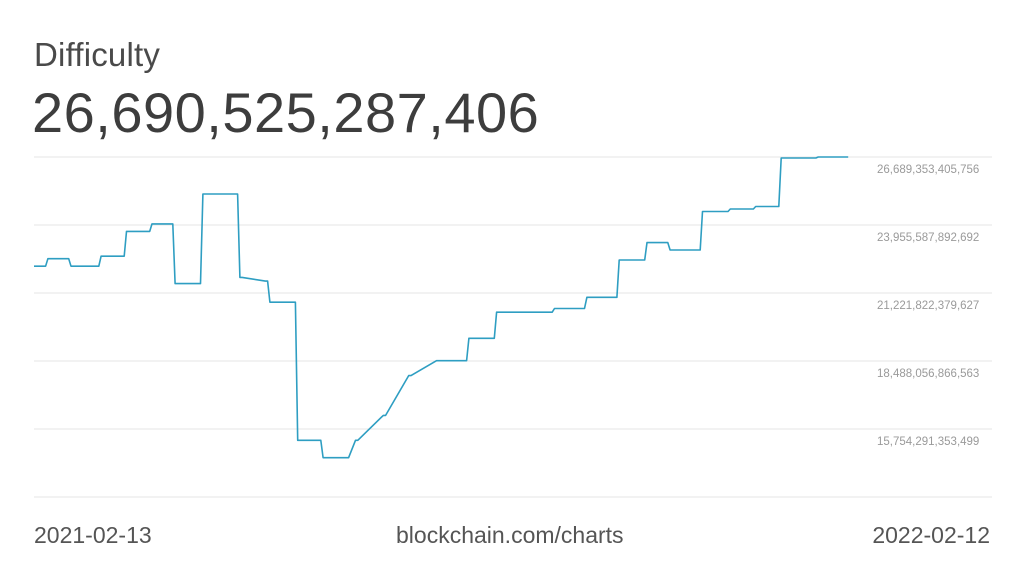 This screenshot has height=576, width=1024. I want to click on y-tick-label-4: 15,754,291,353,499, so click(928, 442).